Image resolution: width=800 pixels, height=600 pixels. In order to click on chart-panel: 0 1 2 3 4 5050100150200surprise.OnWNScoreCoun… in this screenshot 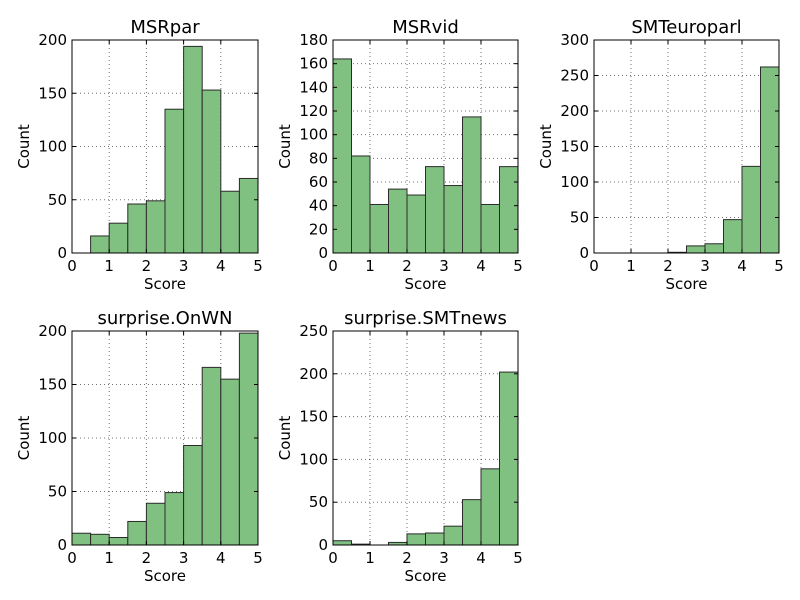, I will do `click(139, 446)`.